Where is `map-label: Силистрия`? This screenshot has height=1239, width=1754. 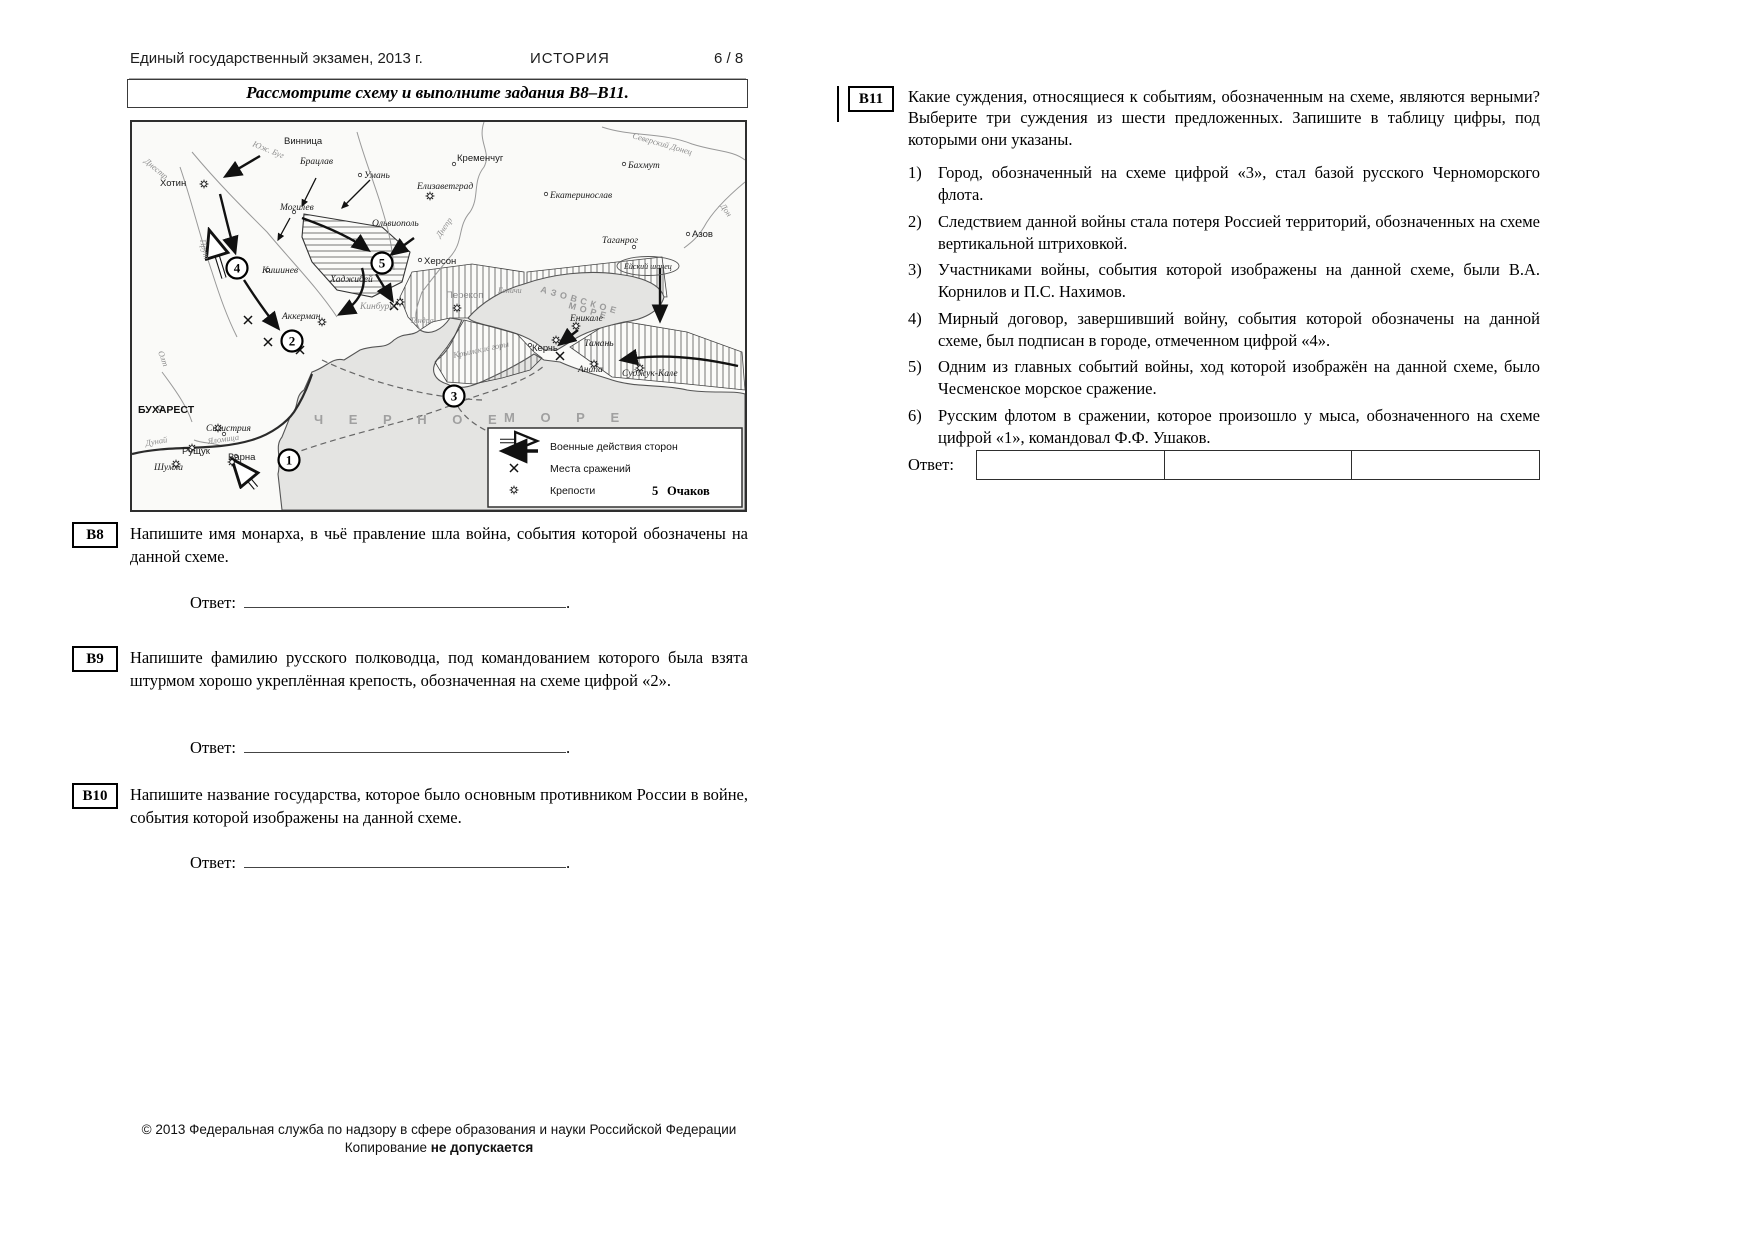
map-label: Силистрия is located at coordinates (228, 429).